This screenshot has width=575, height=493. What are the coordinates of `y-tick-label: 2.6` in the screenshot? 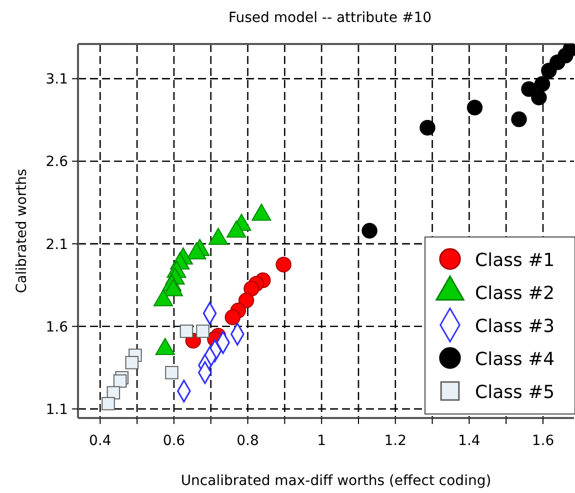 It's located at (57, 162).